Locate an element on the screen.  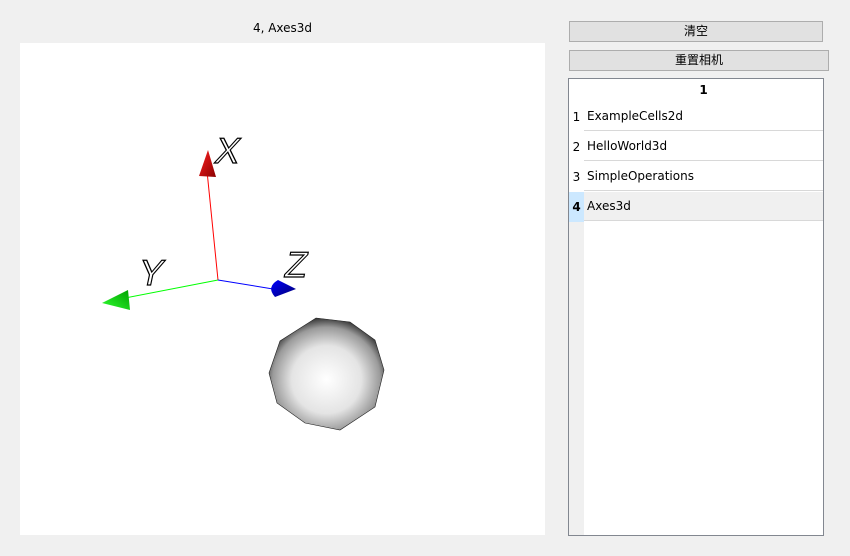
sphere-object is located at coordinates (326, 374).